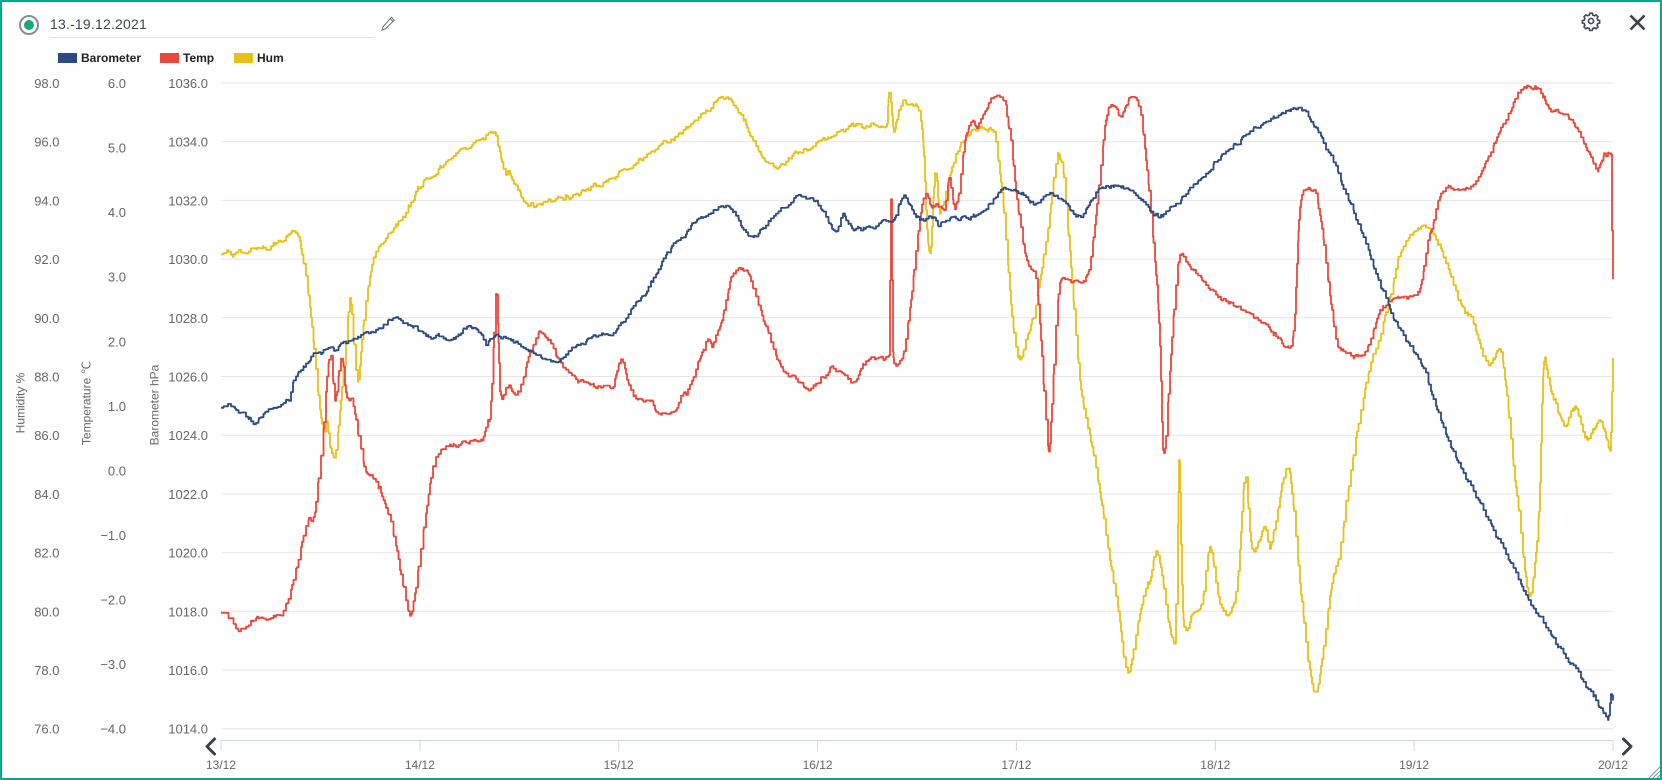 This screenshot has width=1662, height=780. I want to click on svg-text: 5.0, so click(117, 148).